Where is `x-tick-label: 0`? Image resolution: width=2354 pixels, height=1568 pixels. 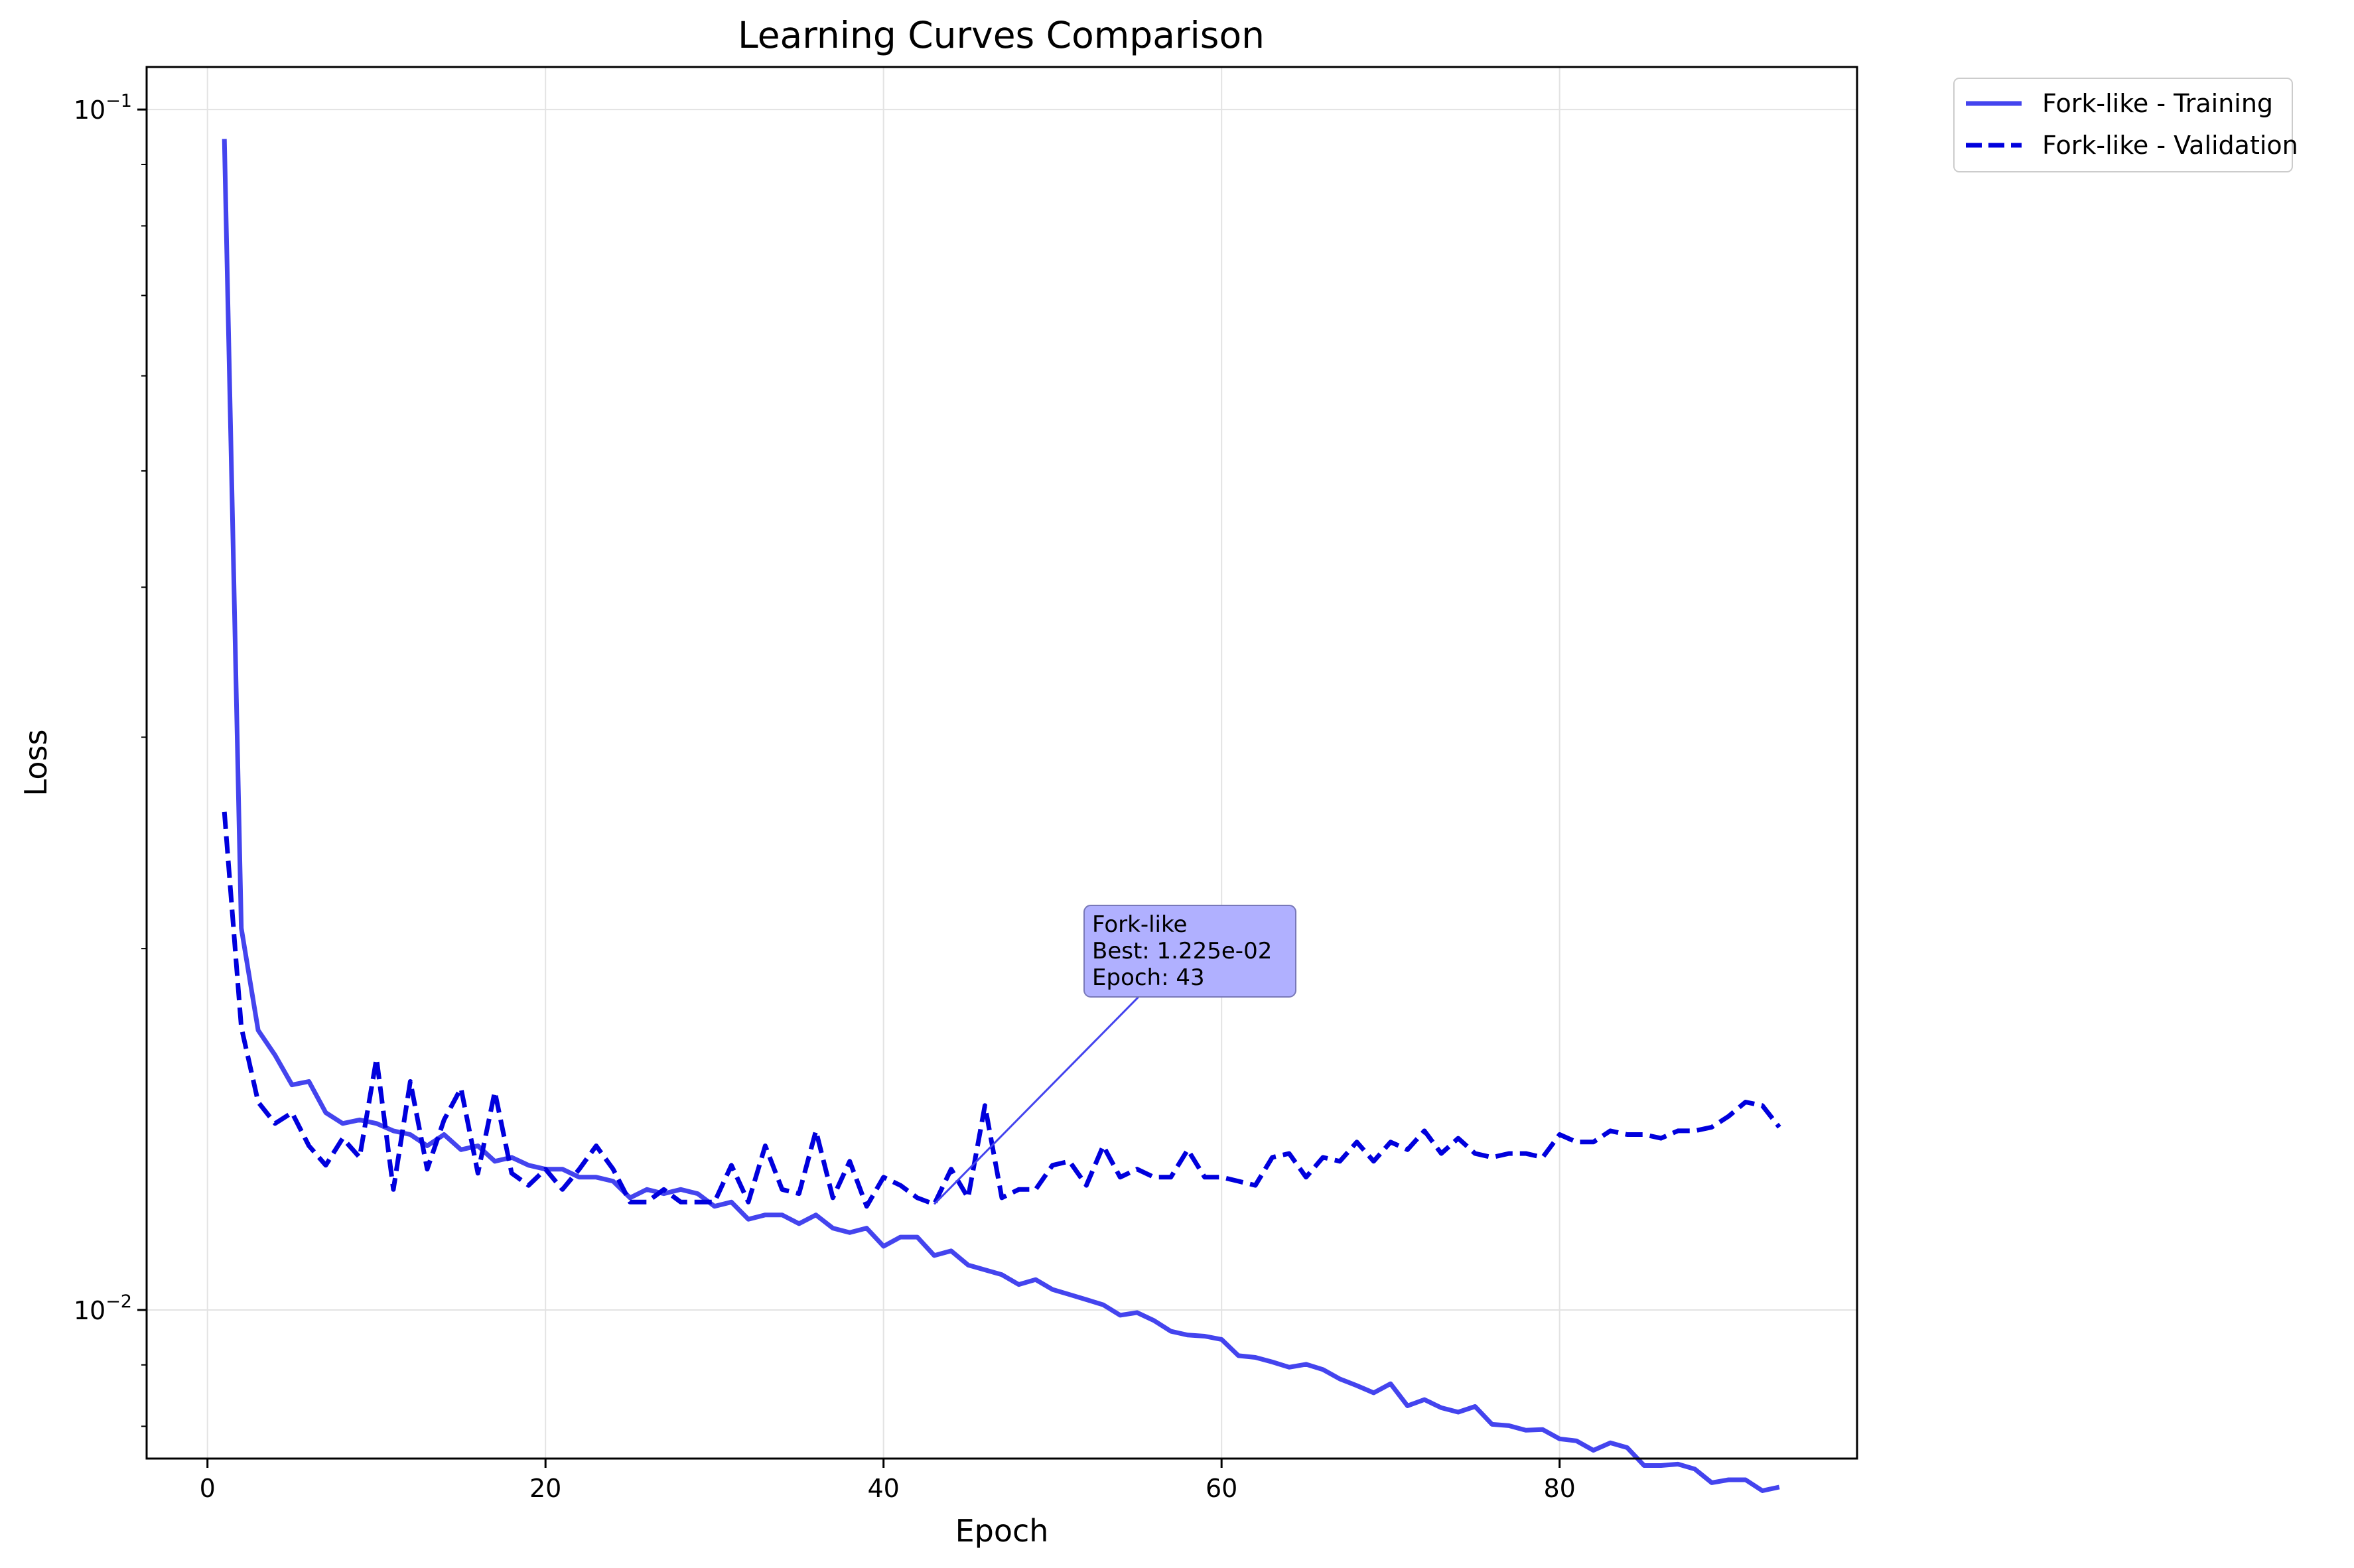 x-tick-label: 0 is located at coordinates (208, 1488).